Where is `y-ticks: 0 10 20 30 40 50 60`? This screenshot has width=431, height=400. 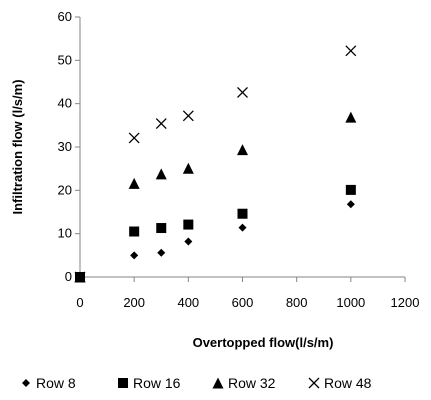 y-ticks: 0 10 20 30 40 50 60 is located at coordinates (69, 146).